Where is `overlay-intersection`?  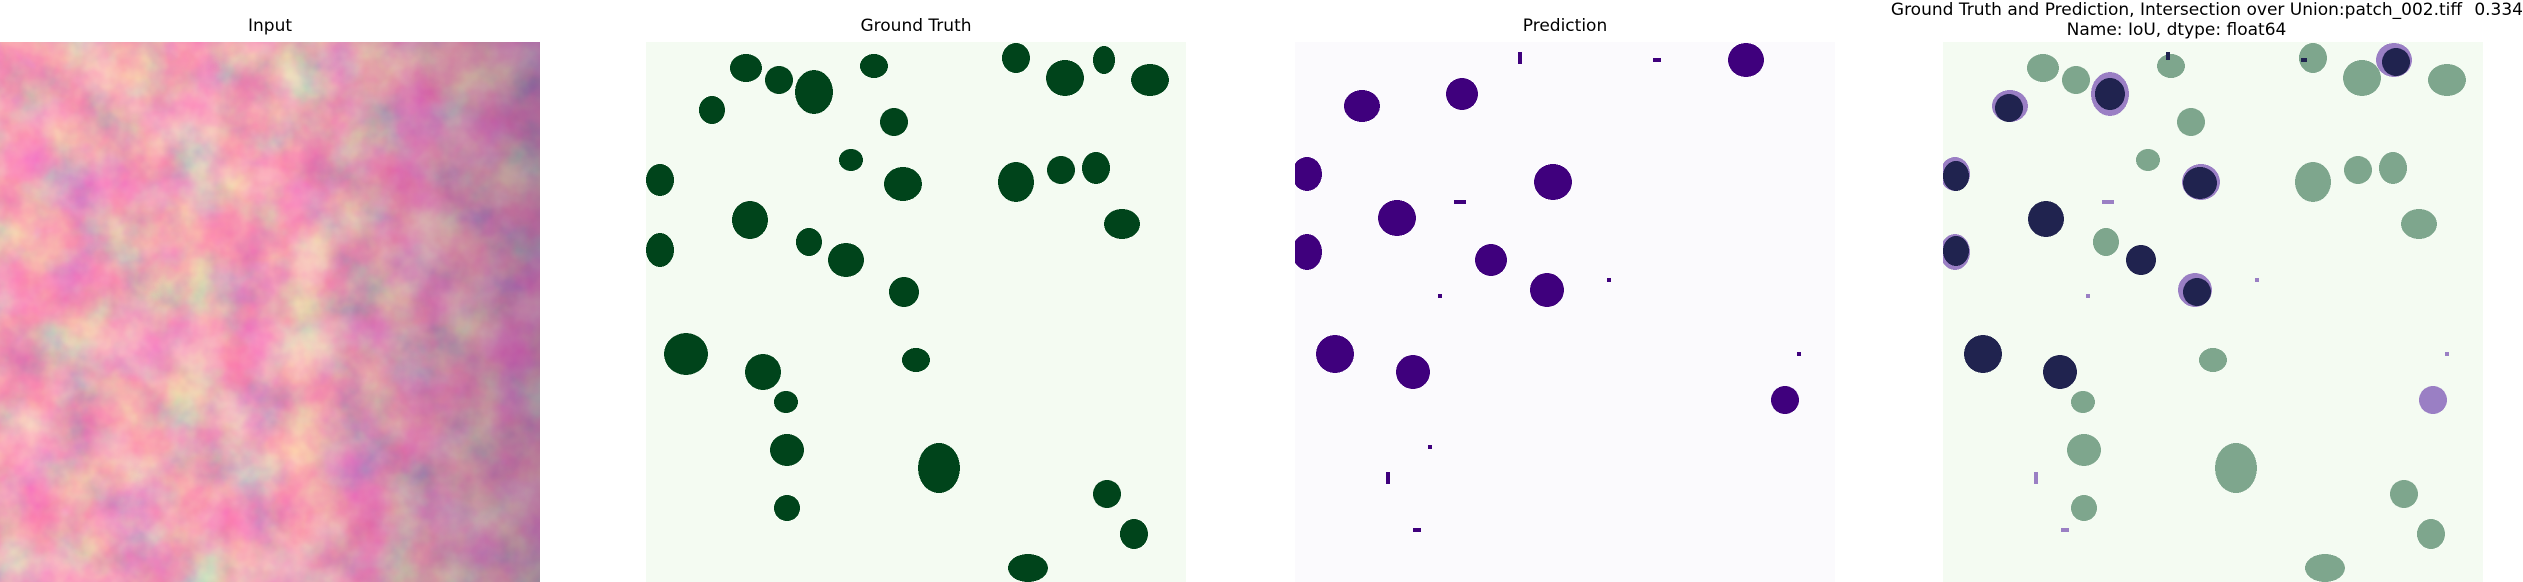 overlay-intersection is located at coordinates (2176, 218).